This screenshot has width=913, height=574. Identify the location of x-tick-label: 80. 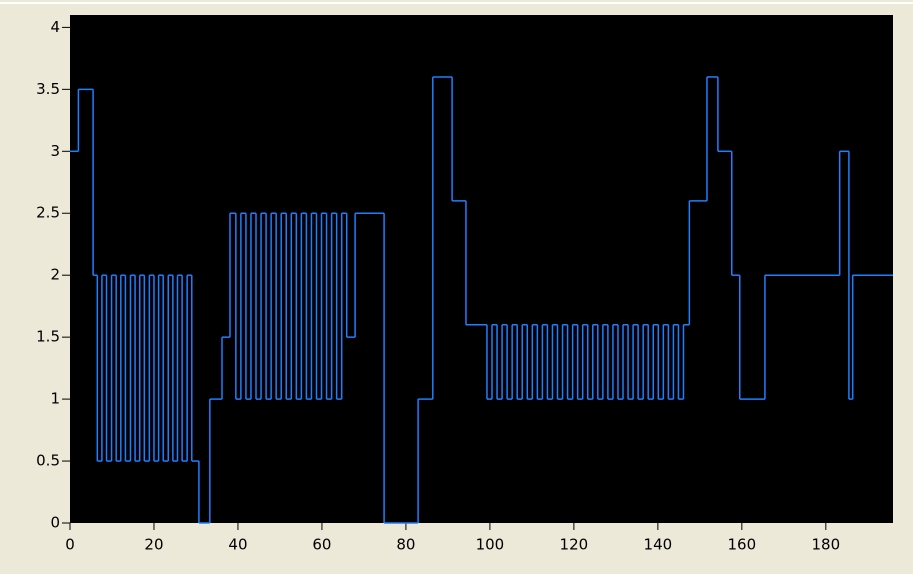
(405, 545).